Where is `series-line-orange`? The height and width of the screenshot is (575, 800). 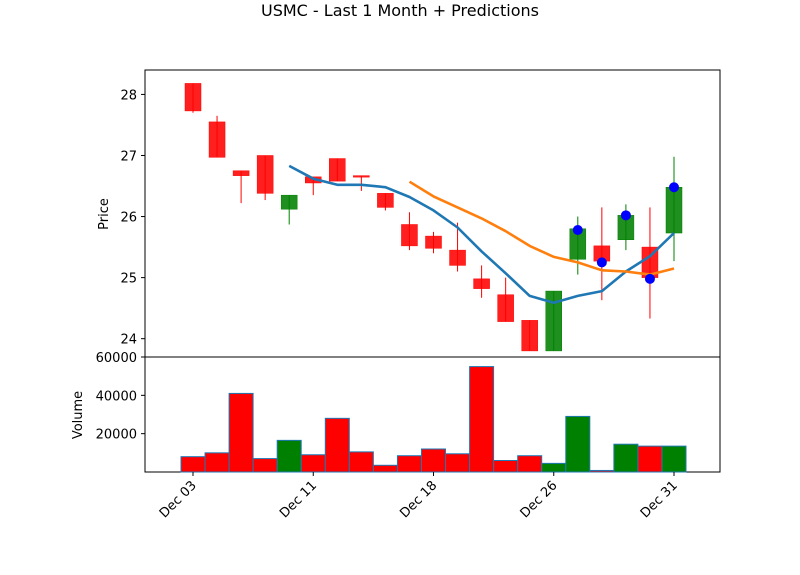
series-line-orange is located at coordinates (541, 228).